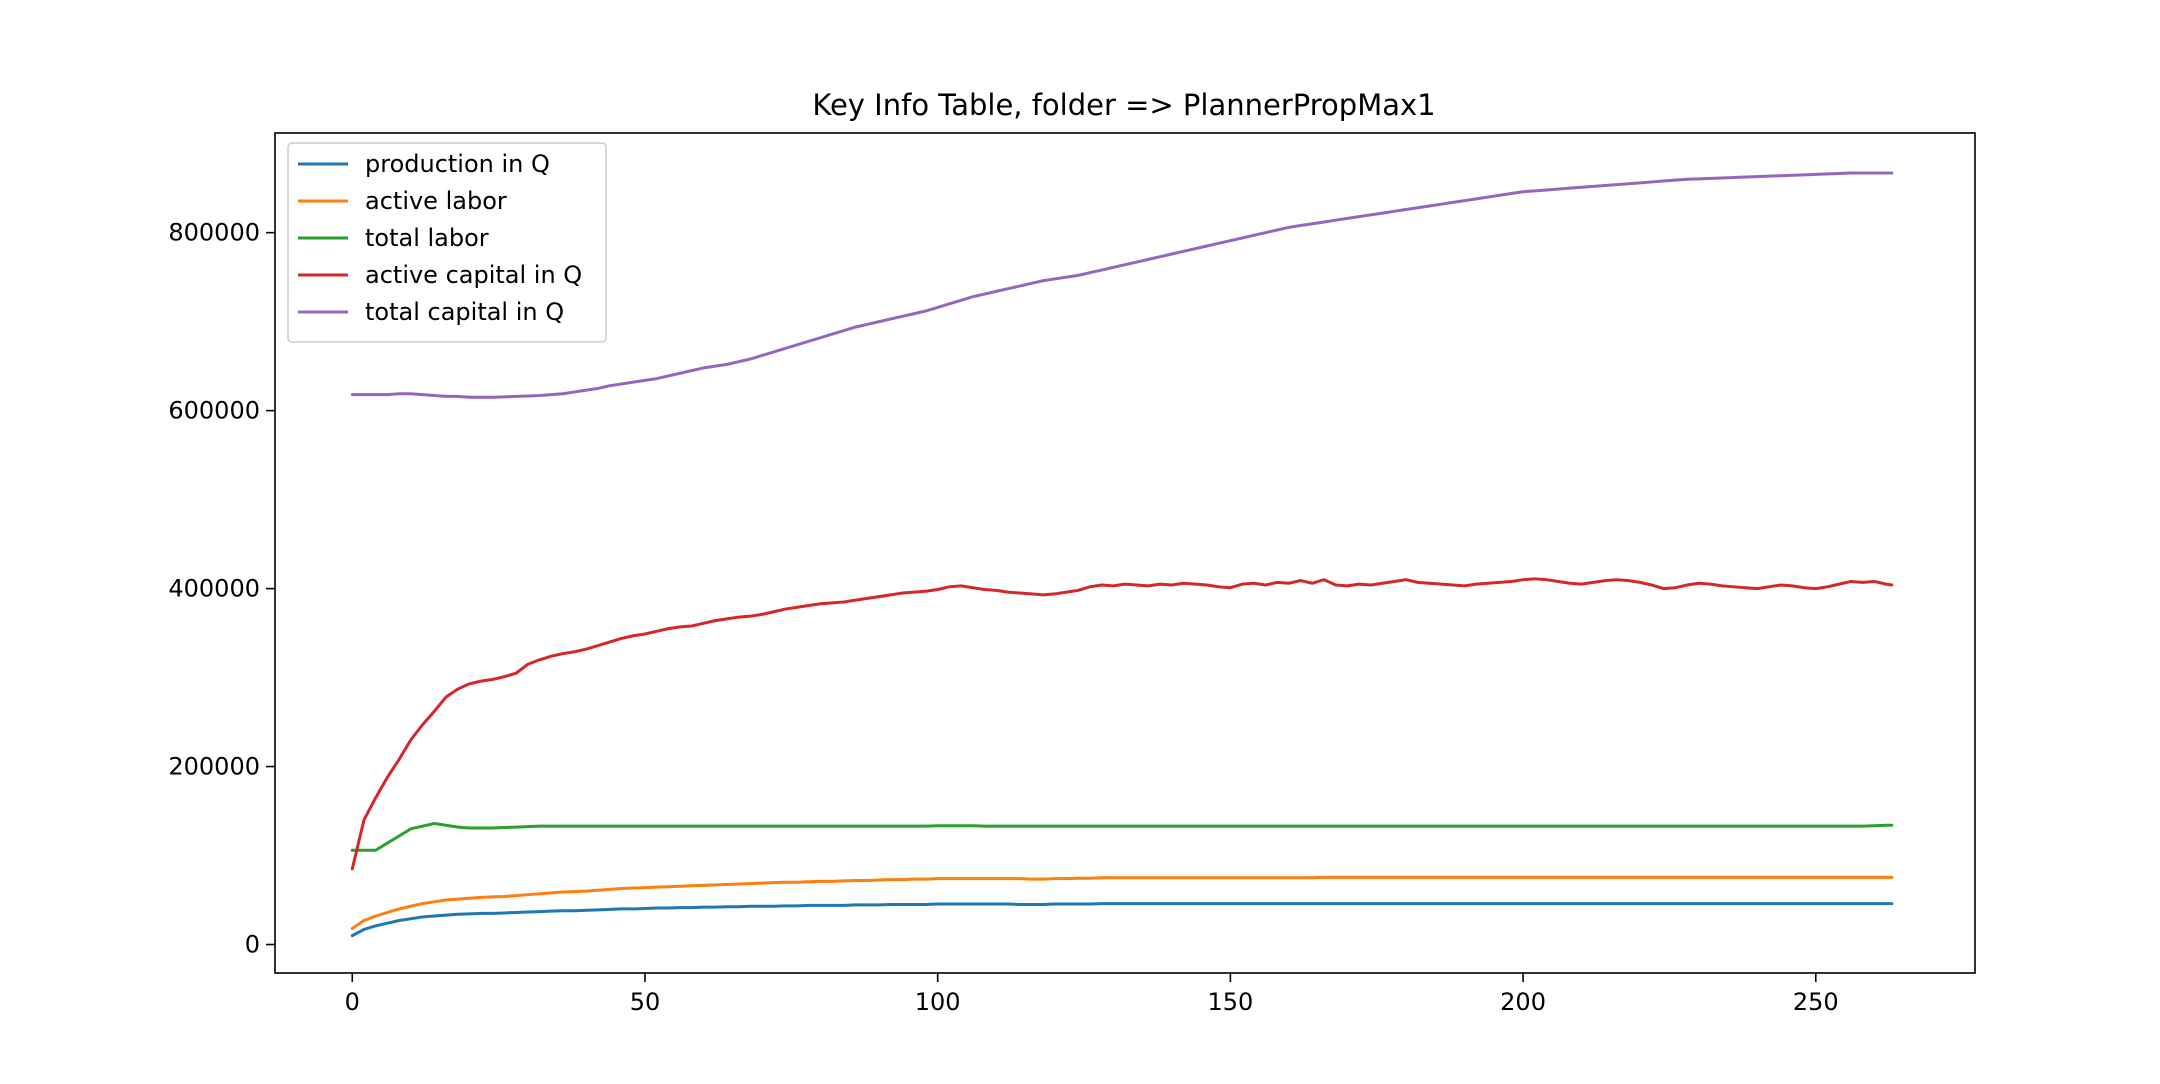 The image size is (2160, 1084). Describe the element at coordinates (645, 1002) in the screenshot. I see `x-tick-label: 50` at that location.